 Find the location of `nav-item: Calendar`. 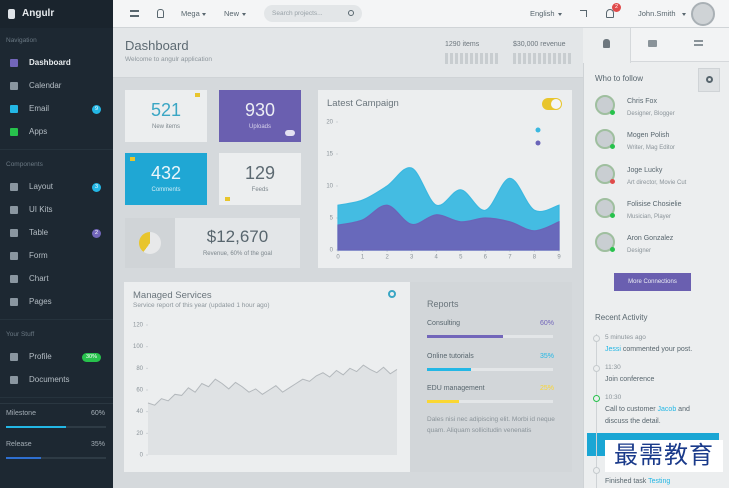

nav-item: Calendar is located at coordinates (45, 85).